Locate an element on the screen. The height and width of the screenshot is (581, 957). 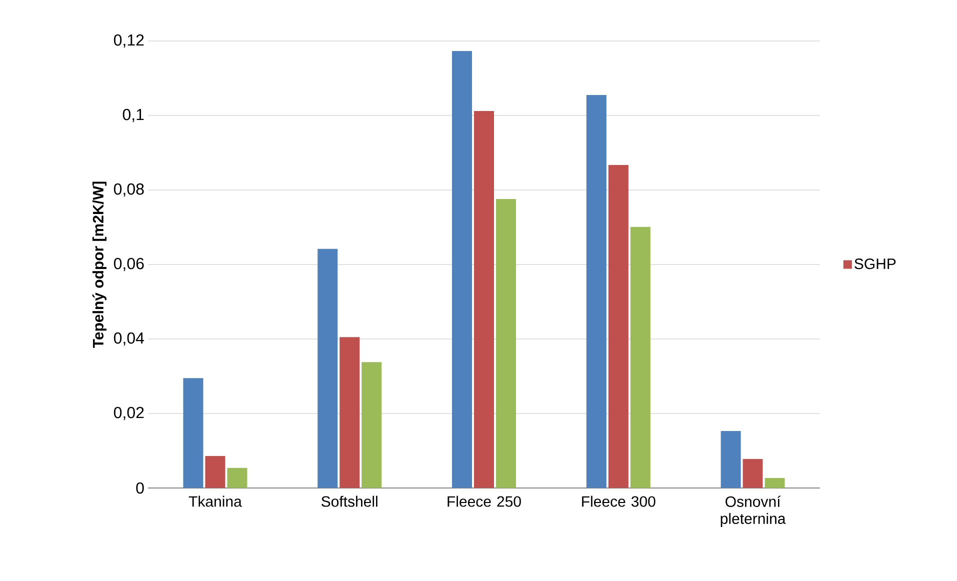
y-tick-label: 0,02 is located at coordinates (129, 413).